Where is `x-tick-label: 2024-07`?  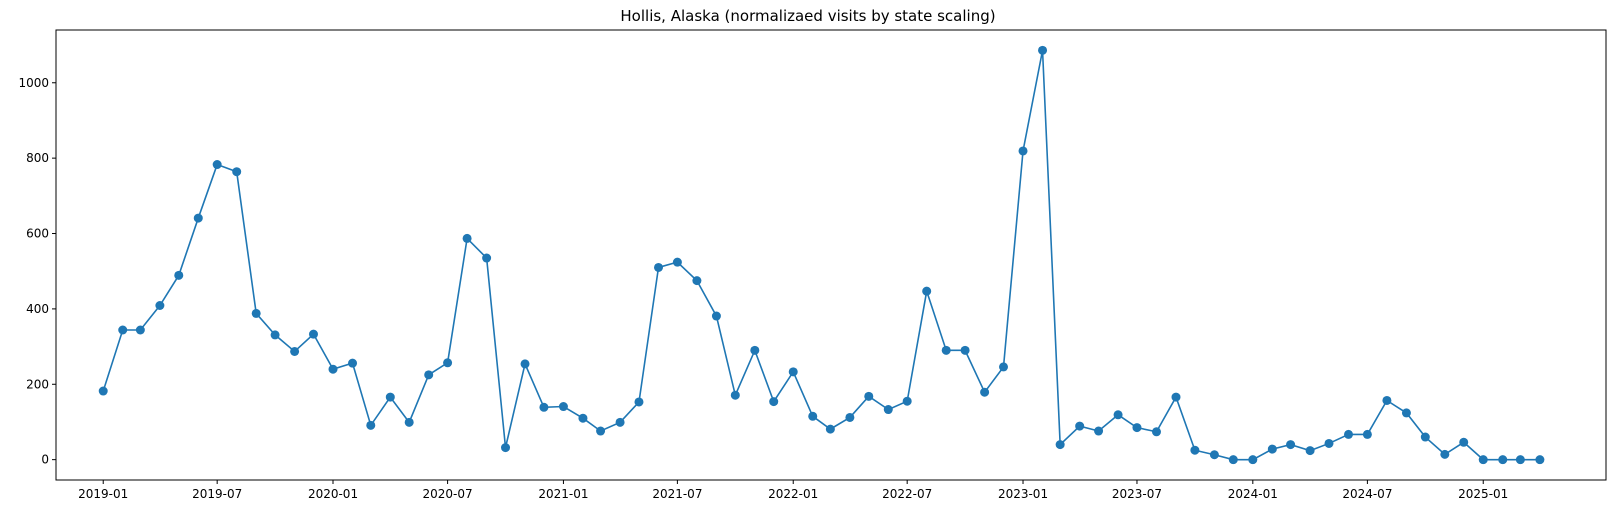
x-tick-label: 2024-07 is located at coordinates (1367, 494).